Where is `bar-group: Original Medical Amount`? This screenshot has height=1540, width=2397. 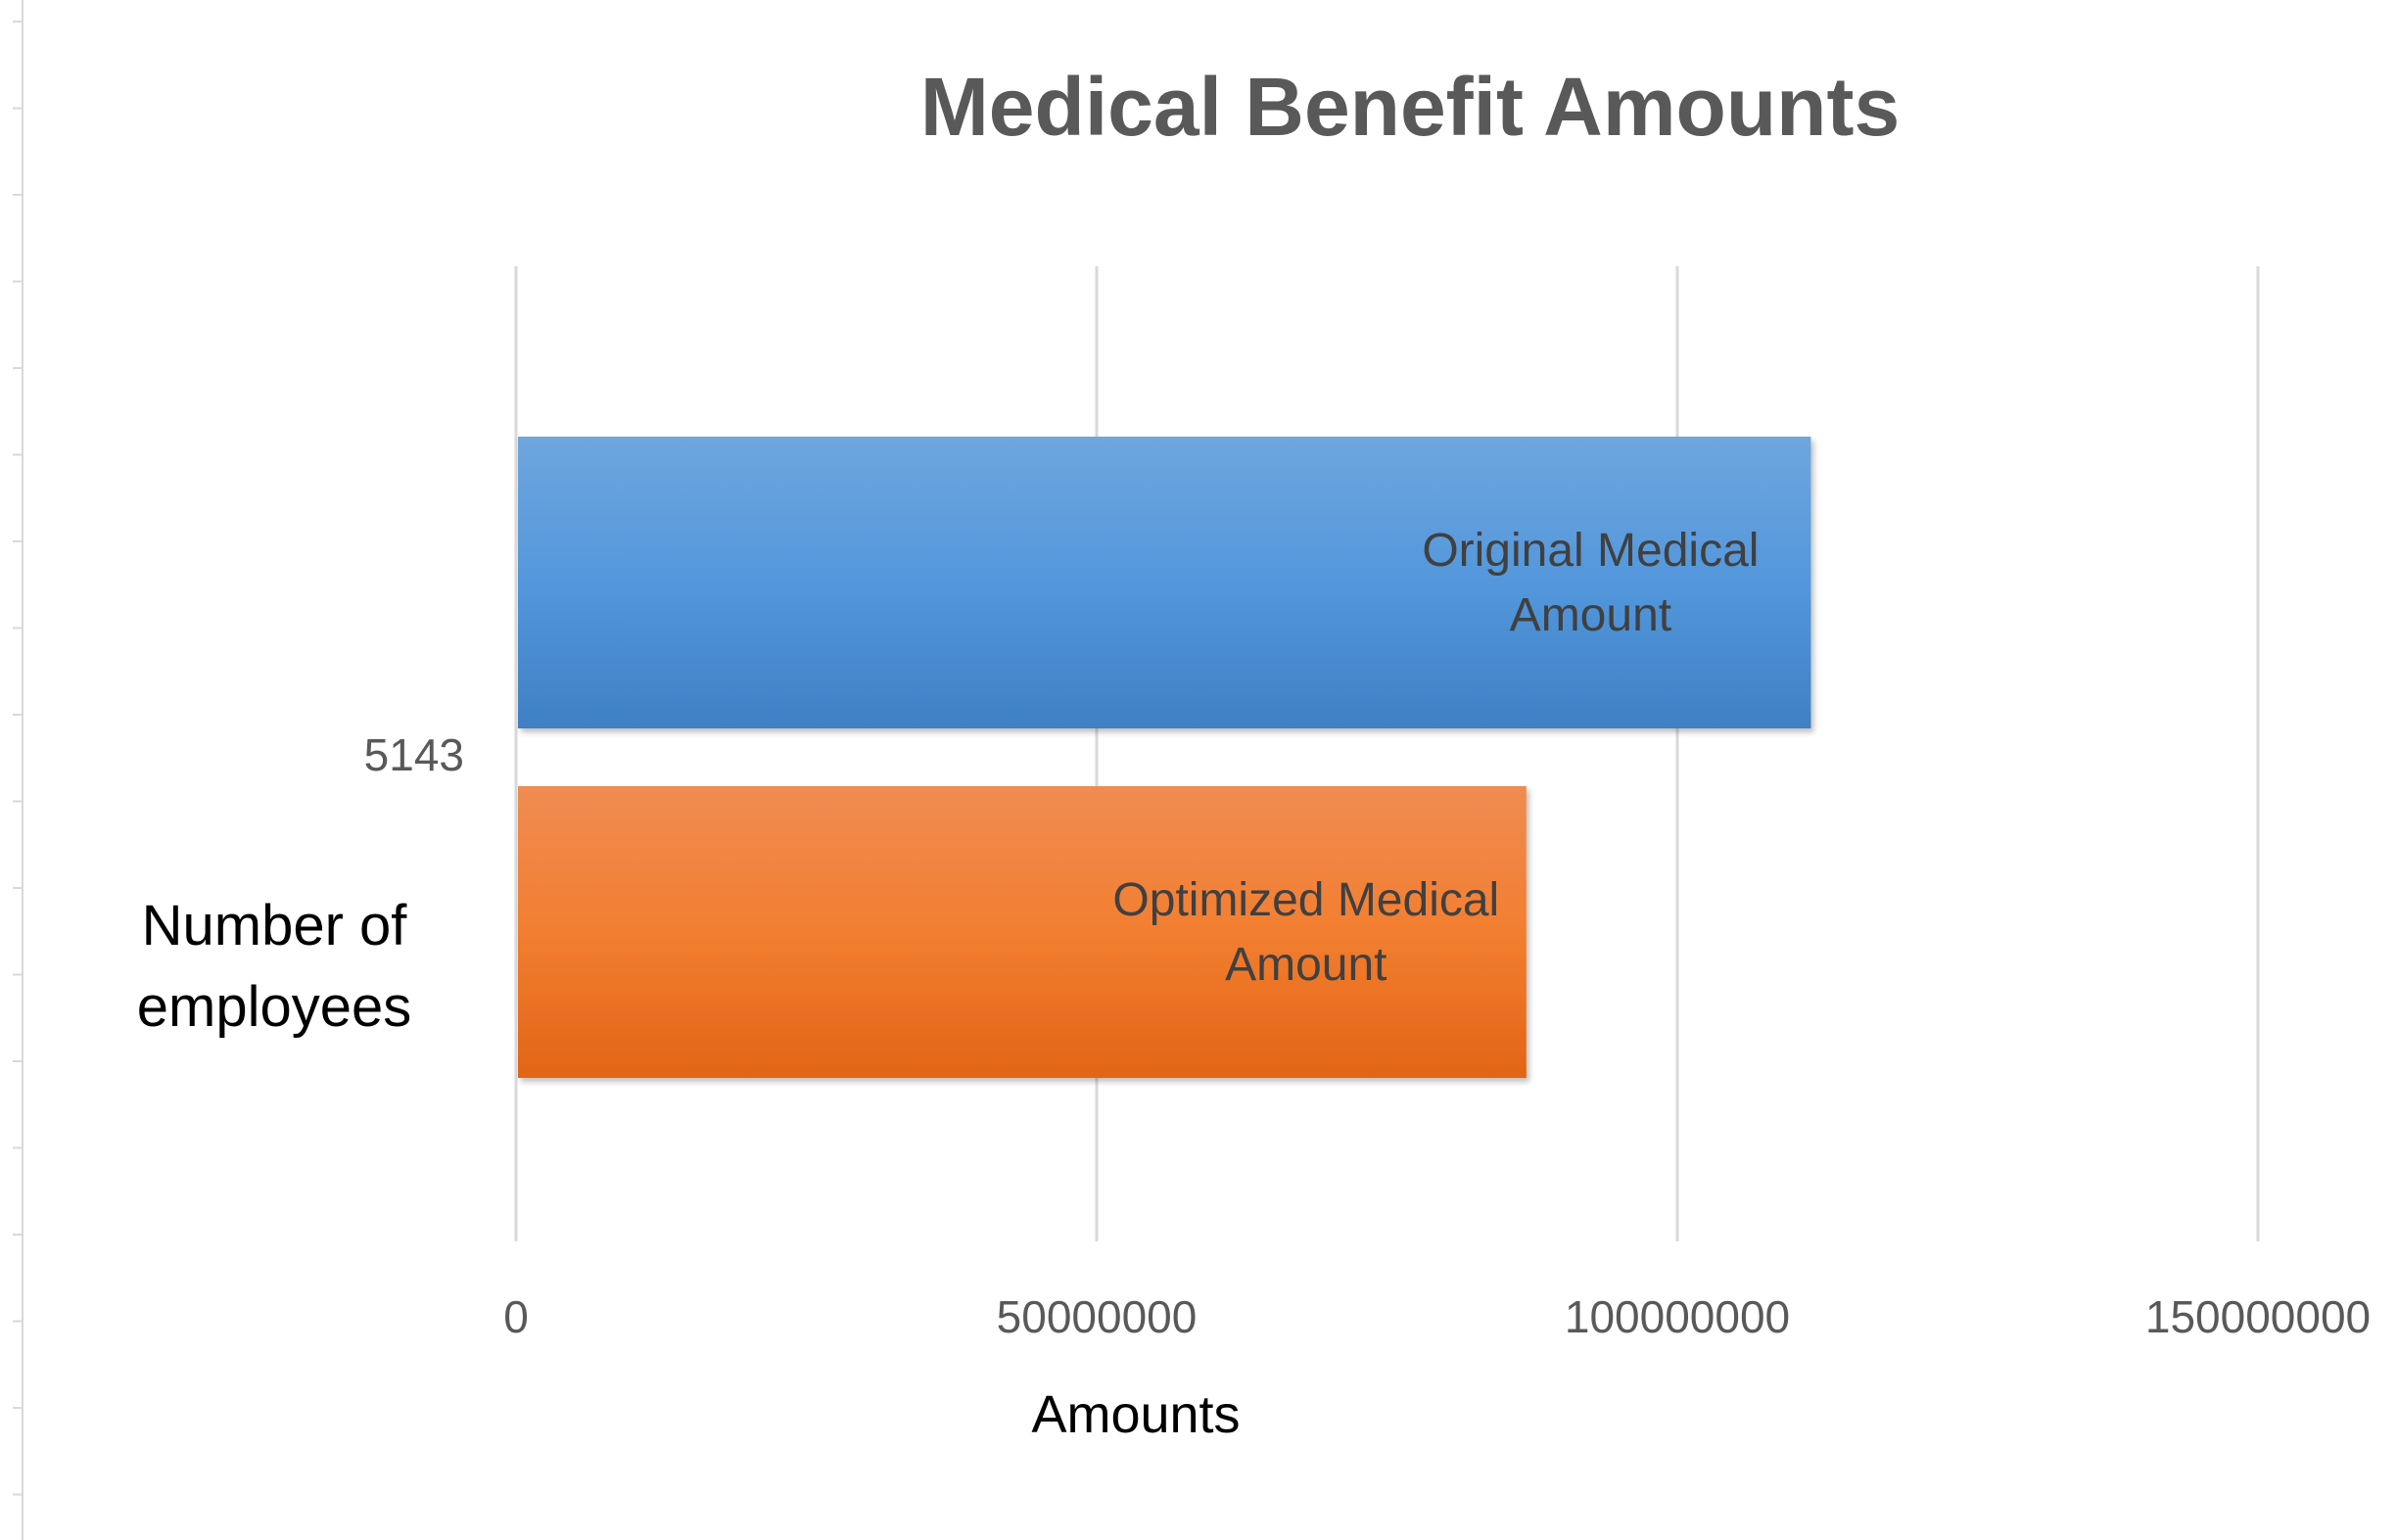 bar-group: Original Medical Amount is located at coordinates (1164, 582).